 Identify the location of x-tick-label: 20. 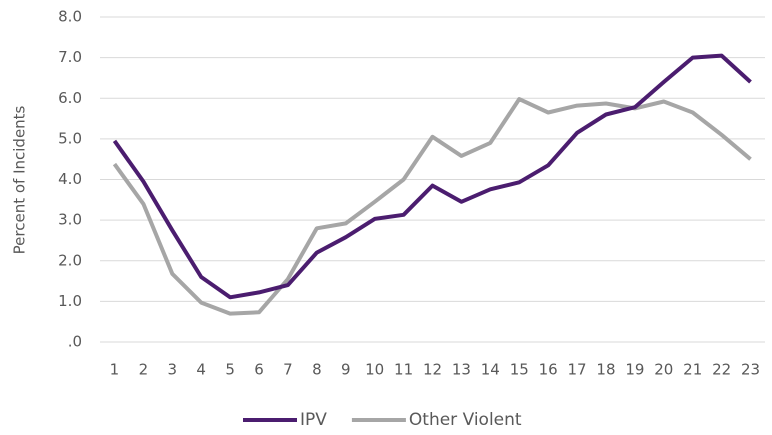
(663, 370).